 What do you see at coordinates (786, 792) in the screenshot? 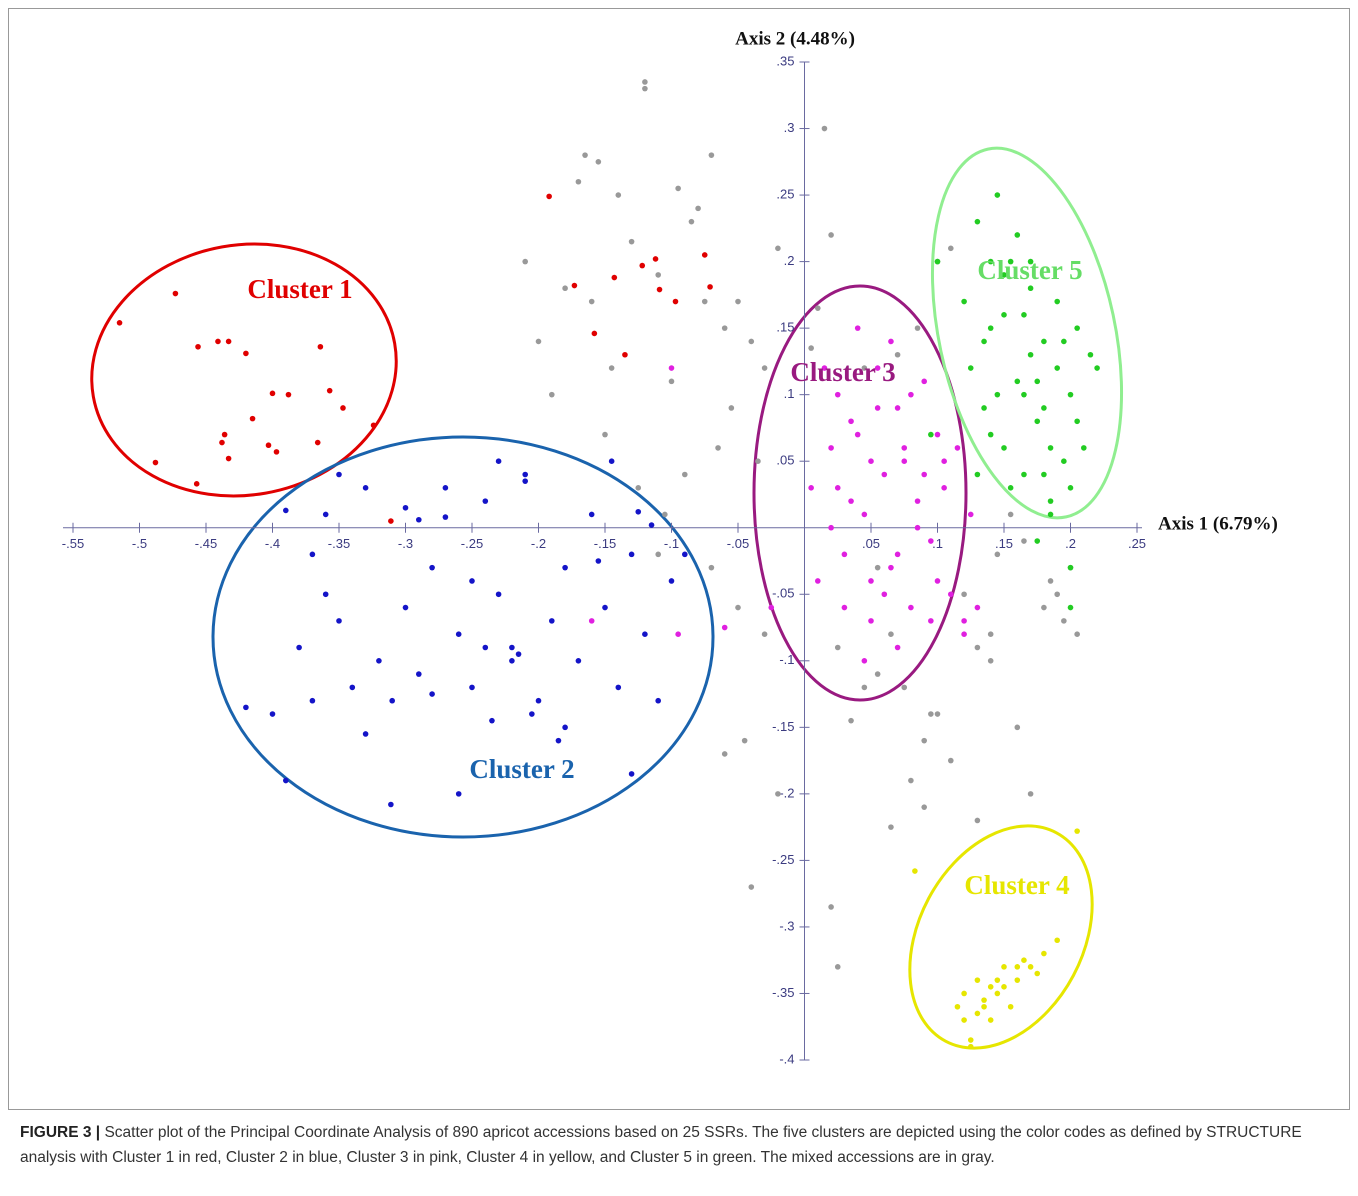
I see `y-tick-label: -.2` at bounding box center [786, 792].